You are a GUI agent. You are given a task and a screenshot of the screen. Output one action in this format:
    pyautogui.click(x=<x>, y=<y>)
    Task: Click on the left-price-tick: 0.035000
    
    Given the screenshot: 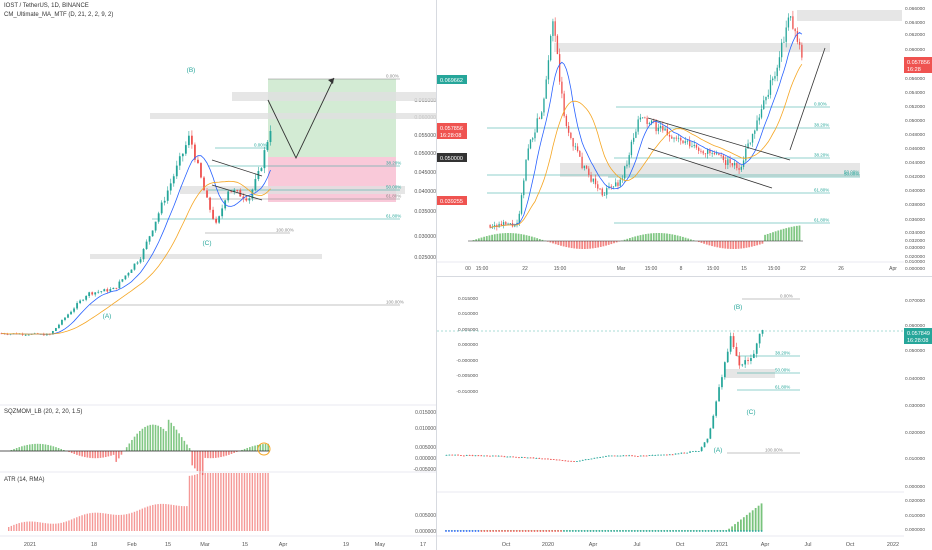 What is the action you would take?
    pyautogui.click(x=425, y=212)
    